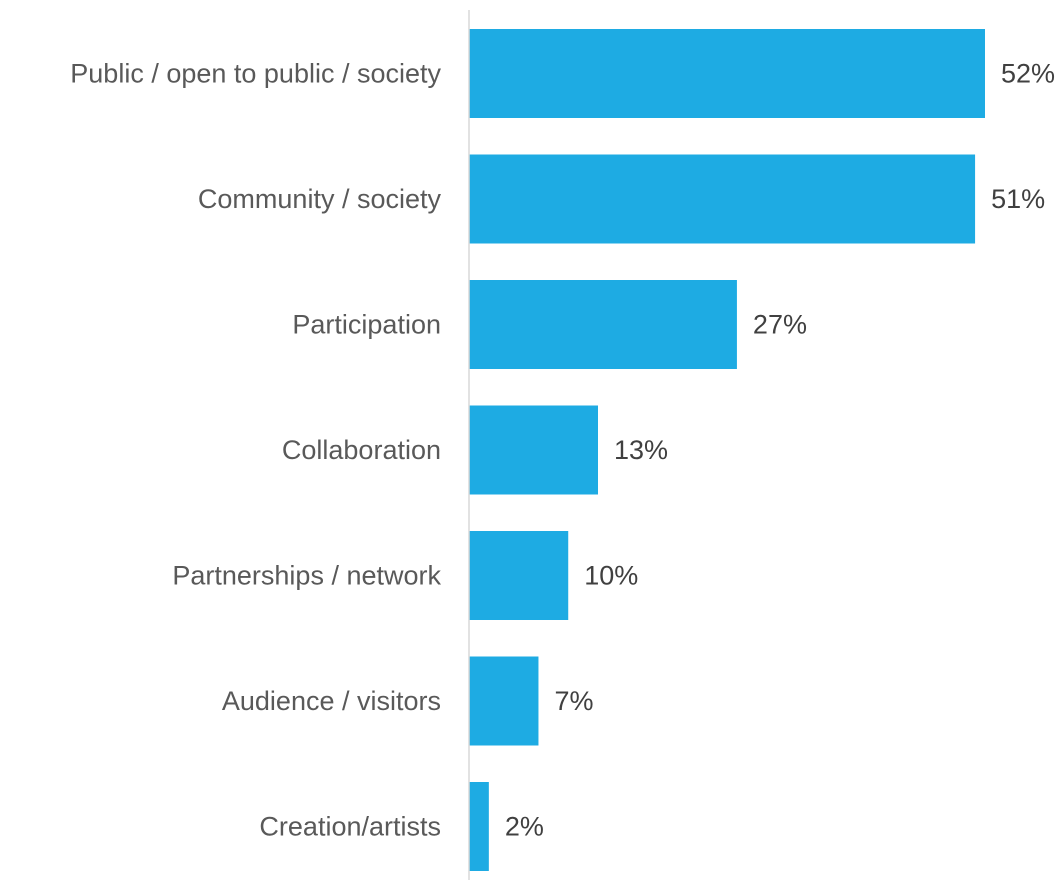 Image resolution: width=1063 pixels, height=883 pixels. Describe the element at coordinates (320, 199) in the screenshot. I see `category-label-2: Community / society` at that location.